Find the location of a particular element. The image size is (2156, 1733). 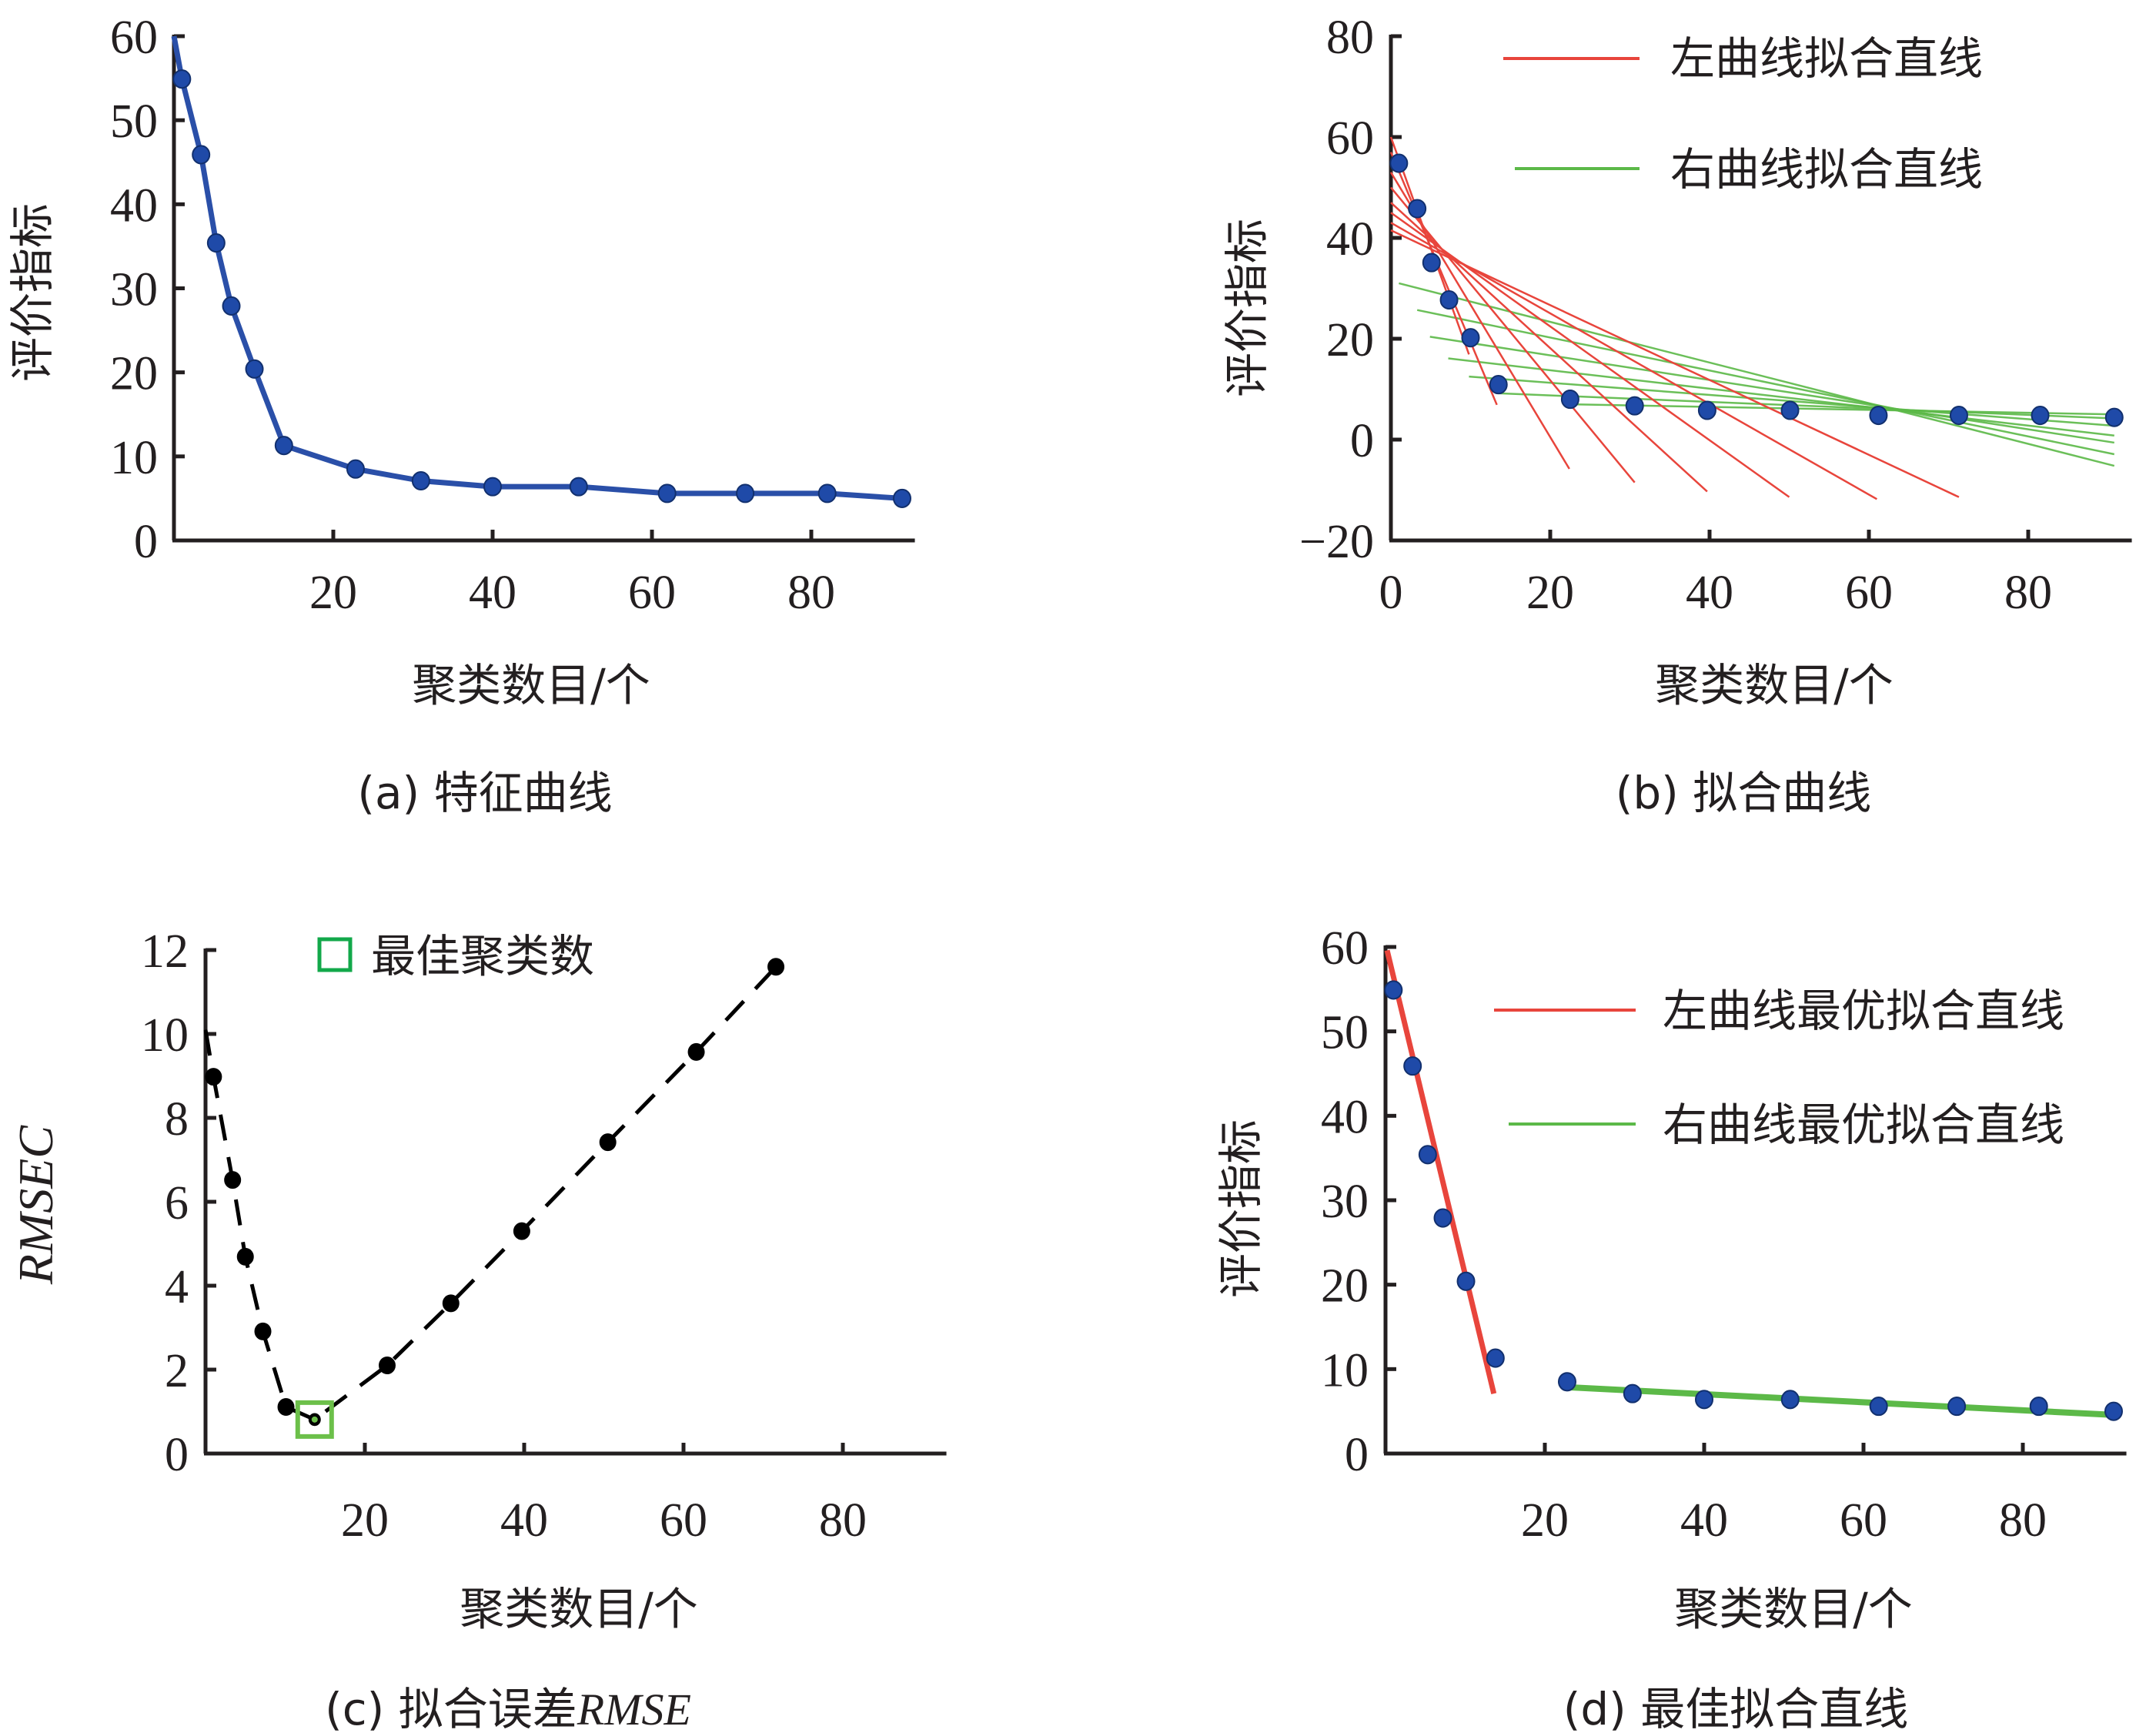

panel-b-caption: (b) 拟合曲线 is located at coordinates (1744, 793).